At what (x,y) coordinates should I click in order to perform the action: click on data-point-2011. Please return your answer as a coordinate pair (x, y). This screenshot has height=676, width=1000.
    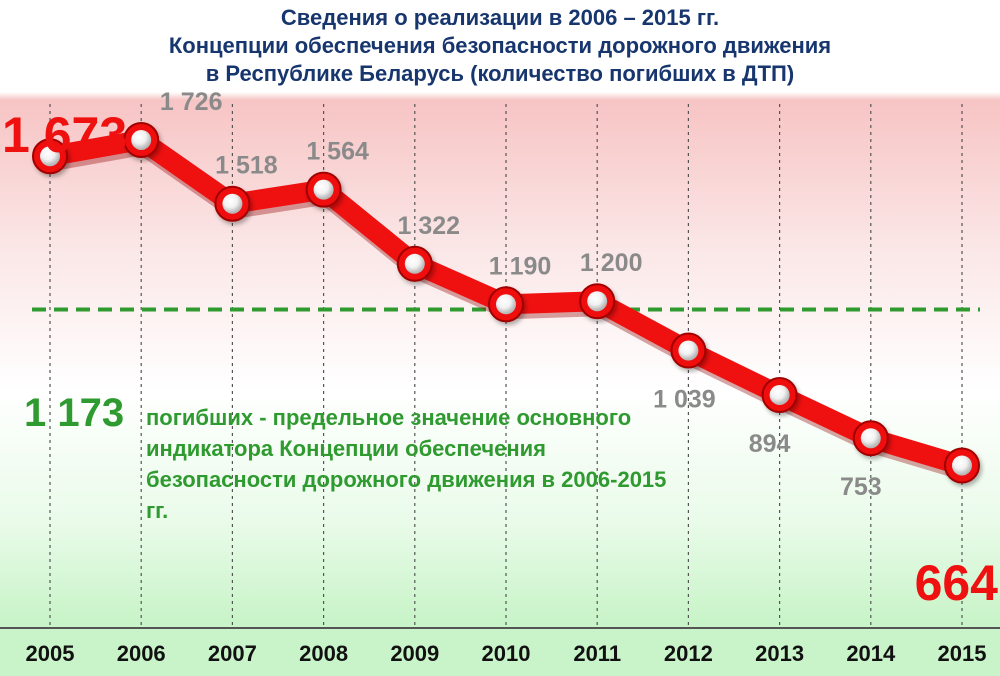
    Looking at the image, I should click on (597, 301).